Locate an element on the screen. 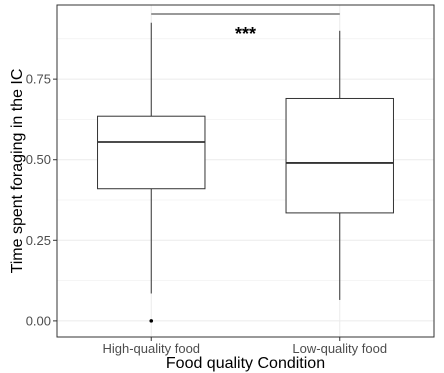 The height and width of the screenshot is (373, 444). x-tick-label: High-quality food is located at coordinates (151, 348).